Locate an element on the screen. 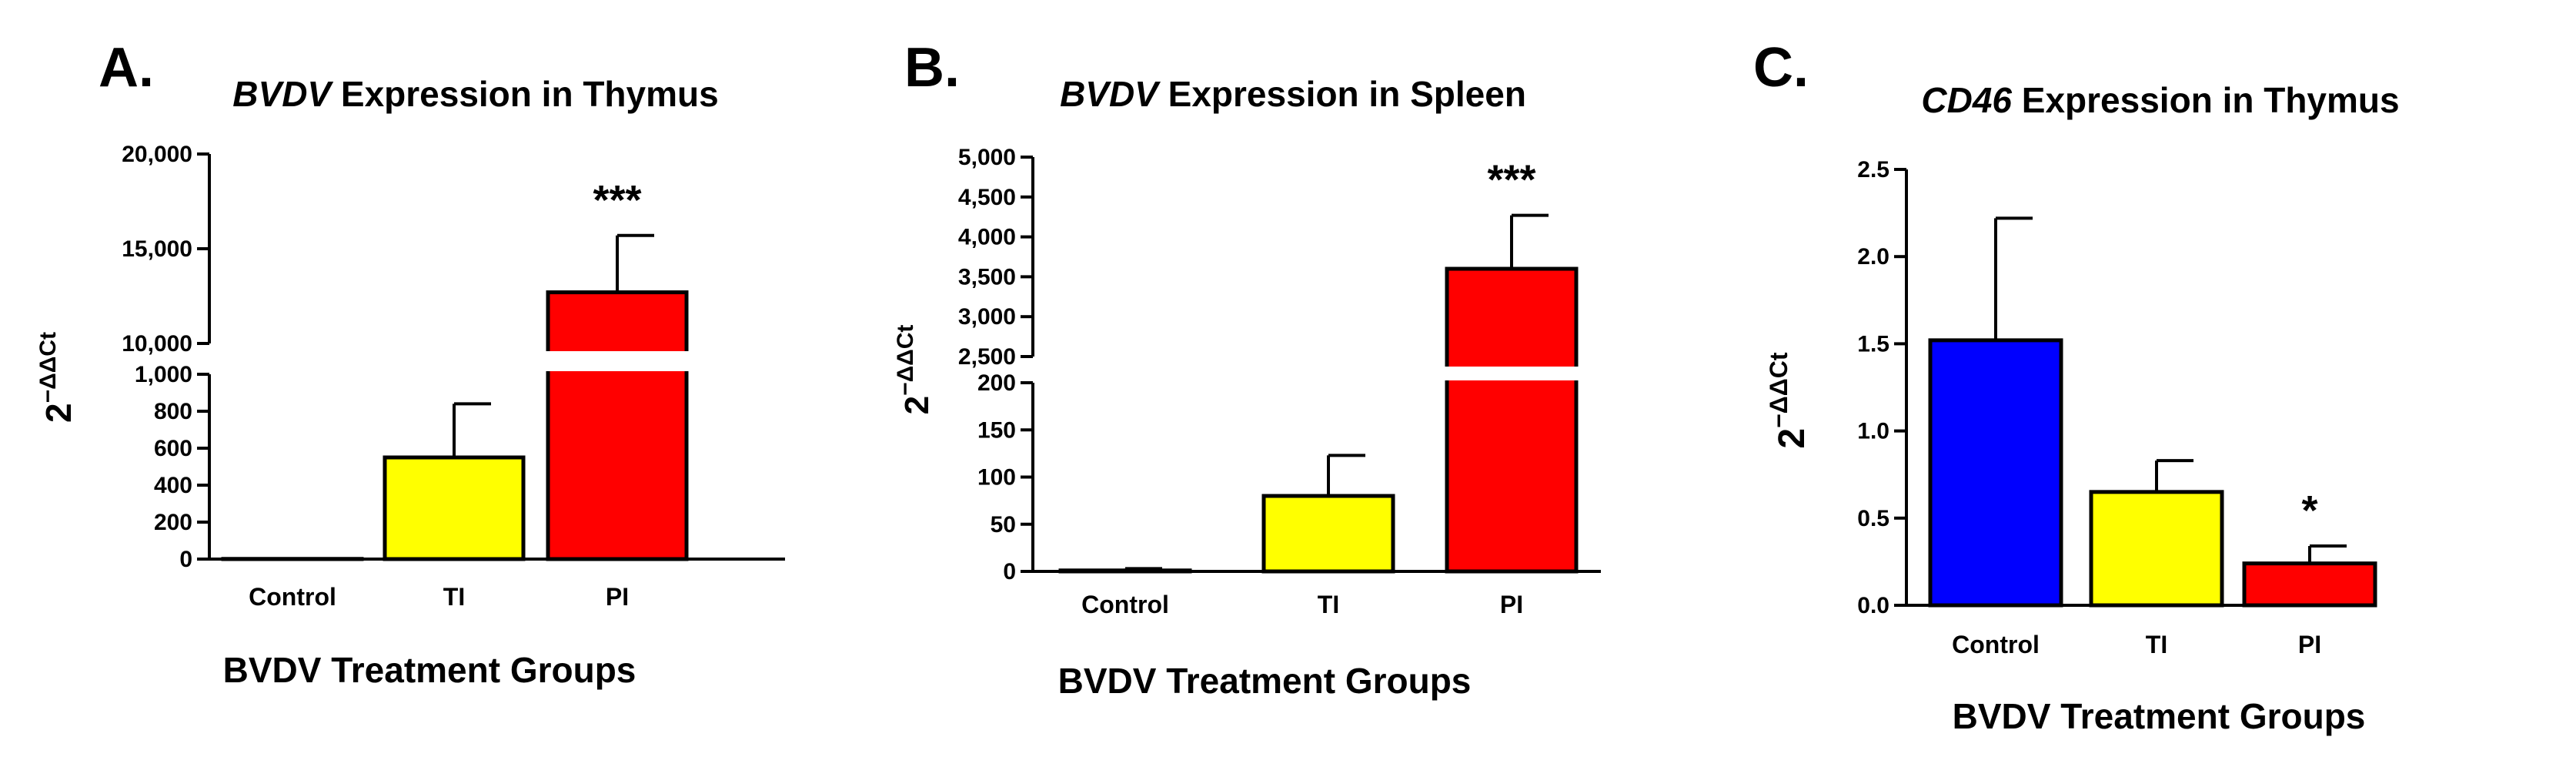 The width and height of the screenshot is (2576, 767). panel-c-plot: 0.0 0.5 1.0 1.5 2.0 2.5 Control TI * PI is located at coordinates (2117, 408).